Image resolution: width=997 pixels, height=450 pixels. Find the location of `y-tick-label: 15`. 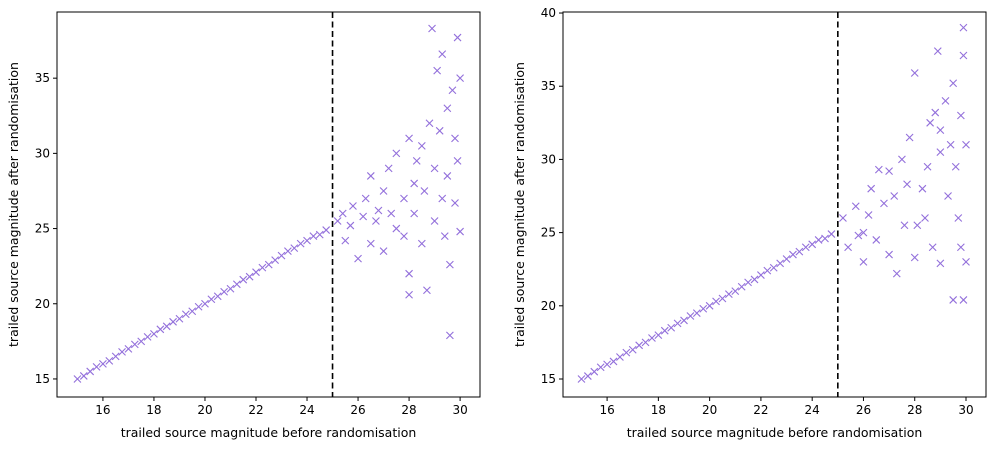

y-tick-label: 15 is located at coordinates (548, 379).